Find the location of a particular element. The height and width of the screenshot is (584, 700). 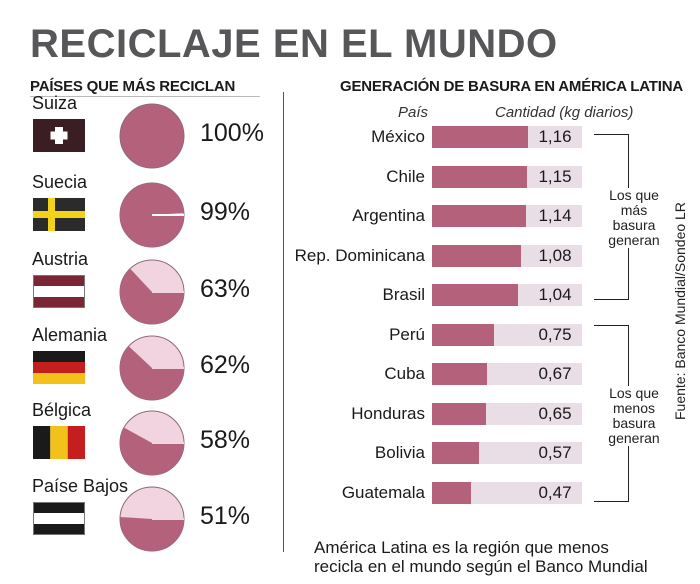

bar-category-label: Perú is located at coordinates (407, 334).